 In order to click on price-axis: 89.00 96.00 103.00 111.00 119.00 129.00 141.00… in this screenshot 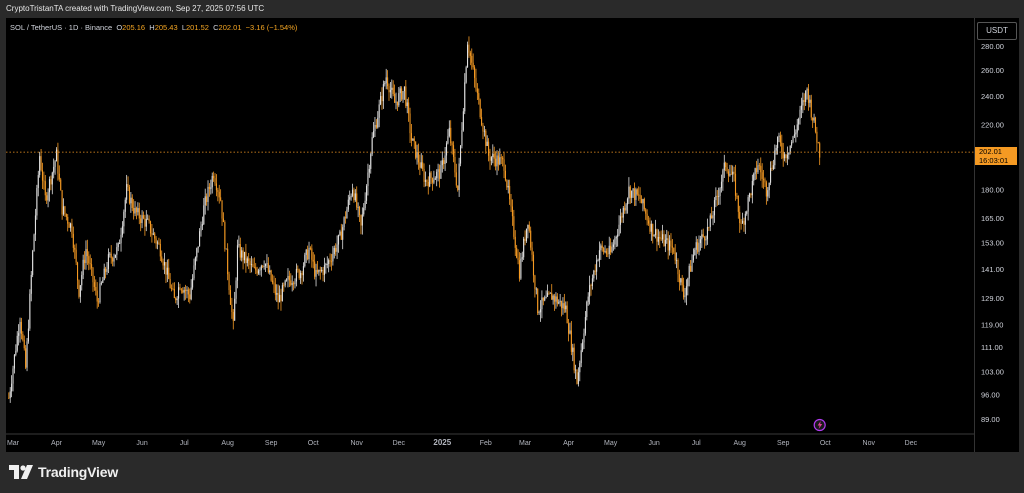, I will do `click(996, 235)`.